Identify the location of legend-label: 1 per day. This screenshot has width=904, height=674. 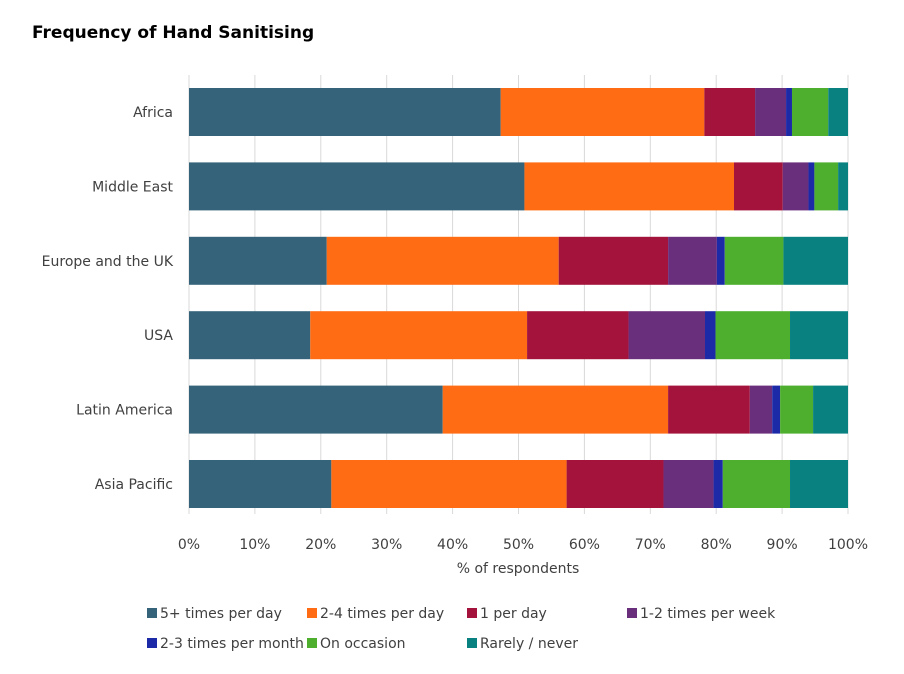
(513, 614).